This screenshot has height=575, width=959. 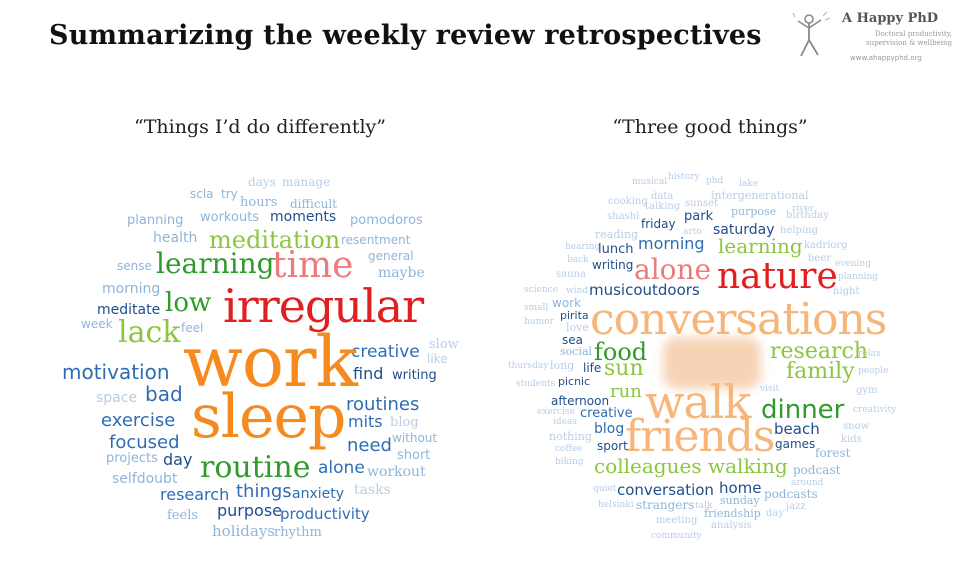 What do you see at coordinates (414, 375) in the screenshot?
I see `cloud-word-writing: writing` at bounding box center [414, 375].